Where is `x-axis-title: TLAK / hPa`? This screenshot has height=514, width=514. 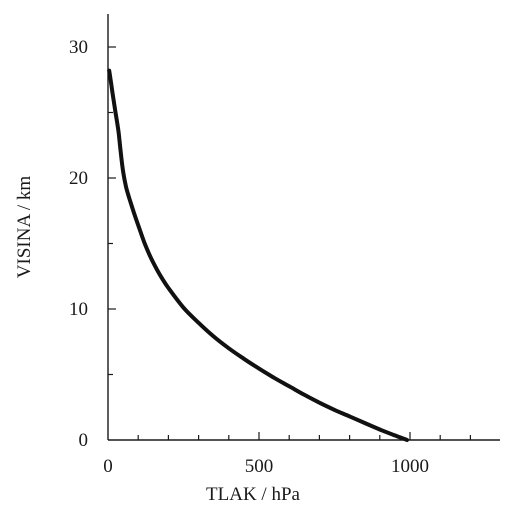
x-axis-title: TLAK / hPa is located at coordinates (253, 494).